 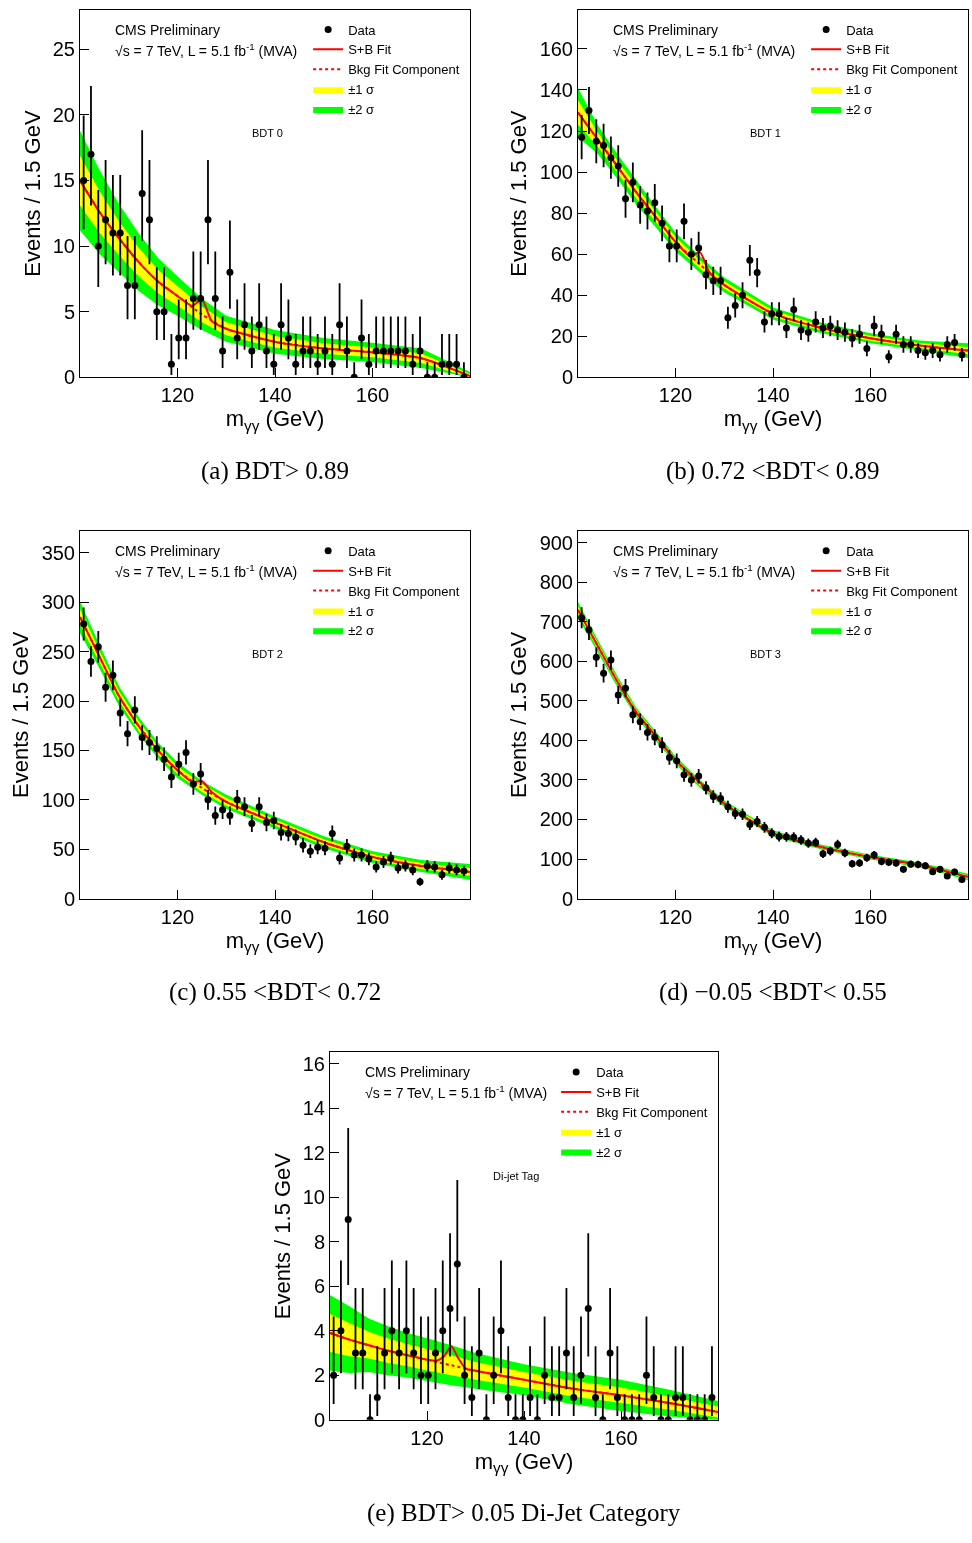 I want to click on y-tick-label: 8, so click(x=319, y=1241).